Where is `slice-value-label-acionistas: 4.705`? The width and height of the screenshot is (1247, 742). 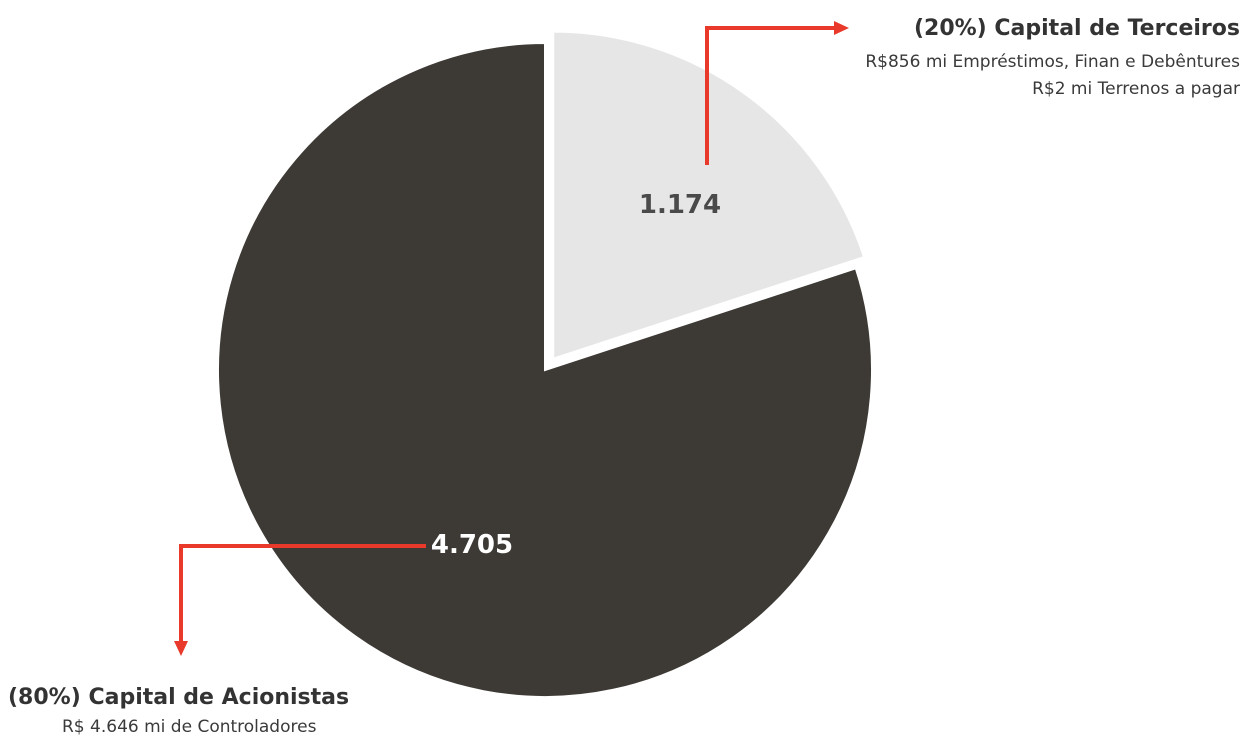
slice-value-label-acionistas: 4.705 is located at coordinates (472, 545).